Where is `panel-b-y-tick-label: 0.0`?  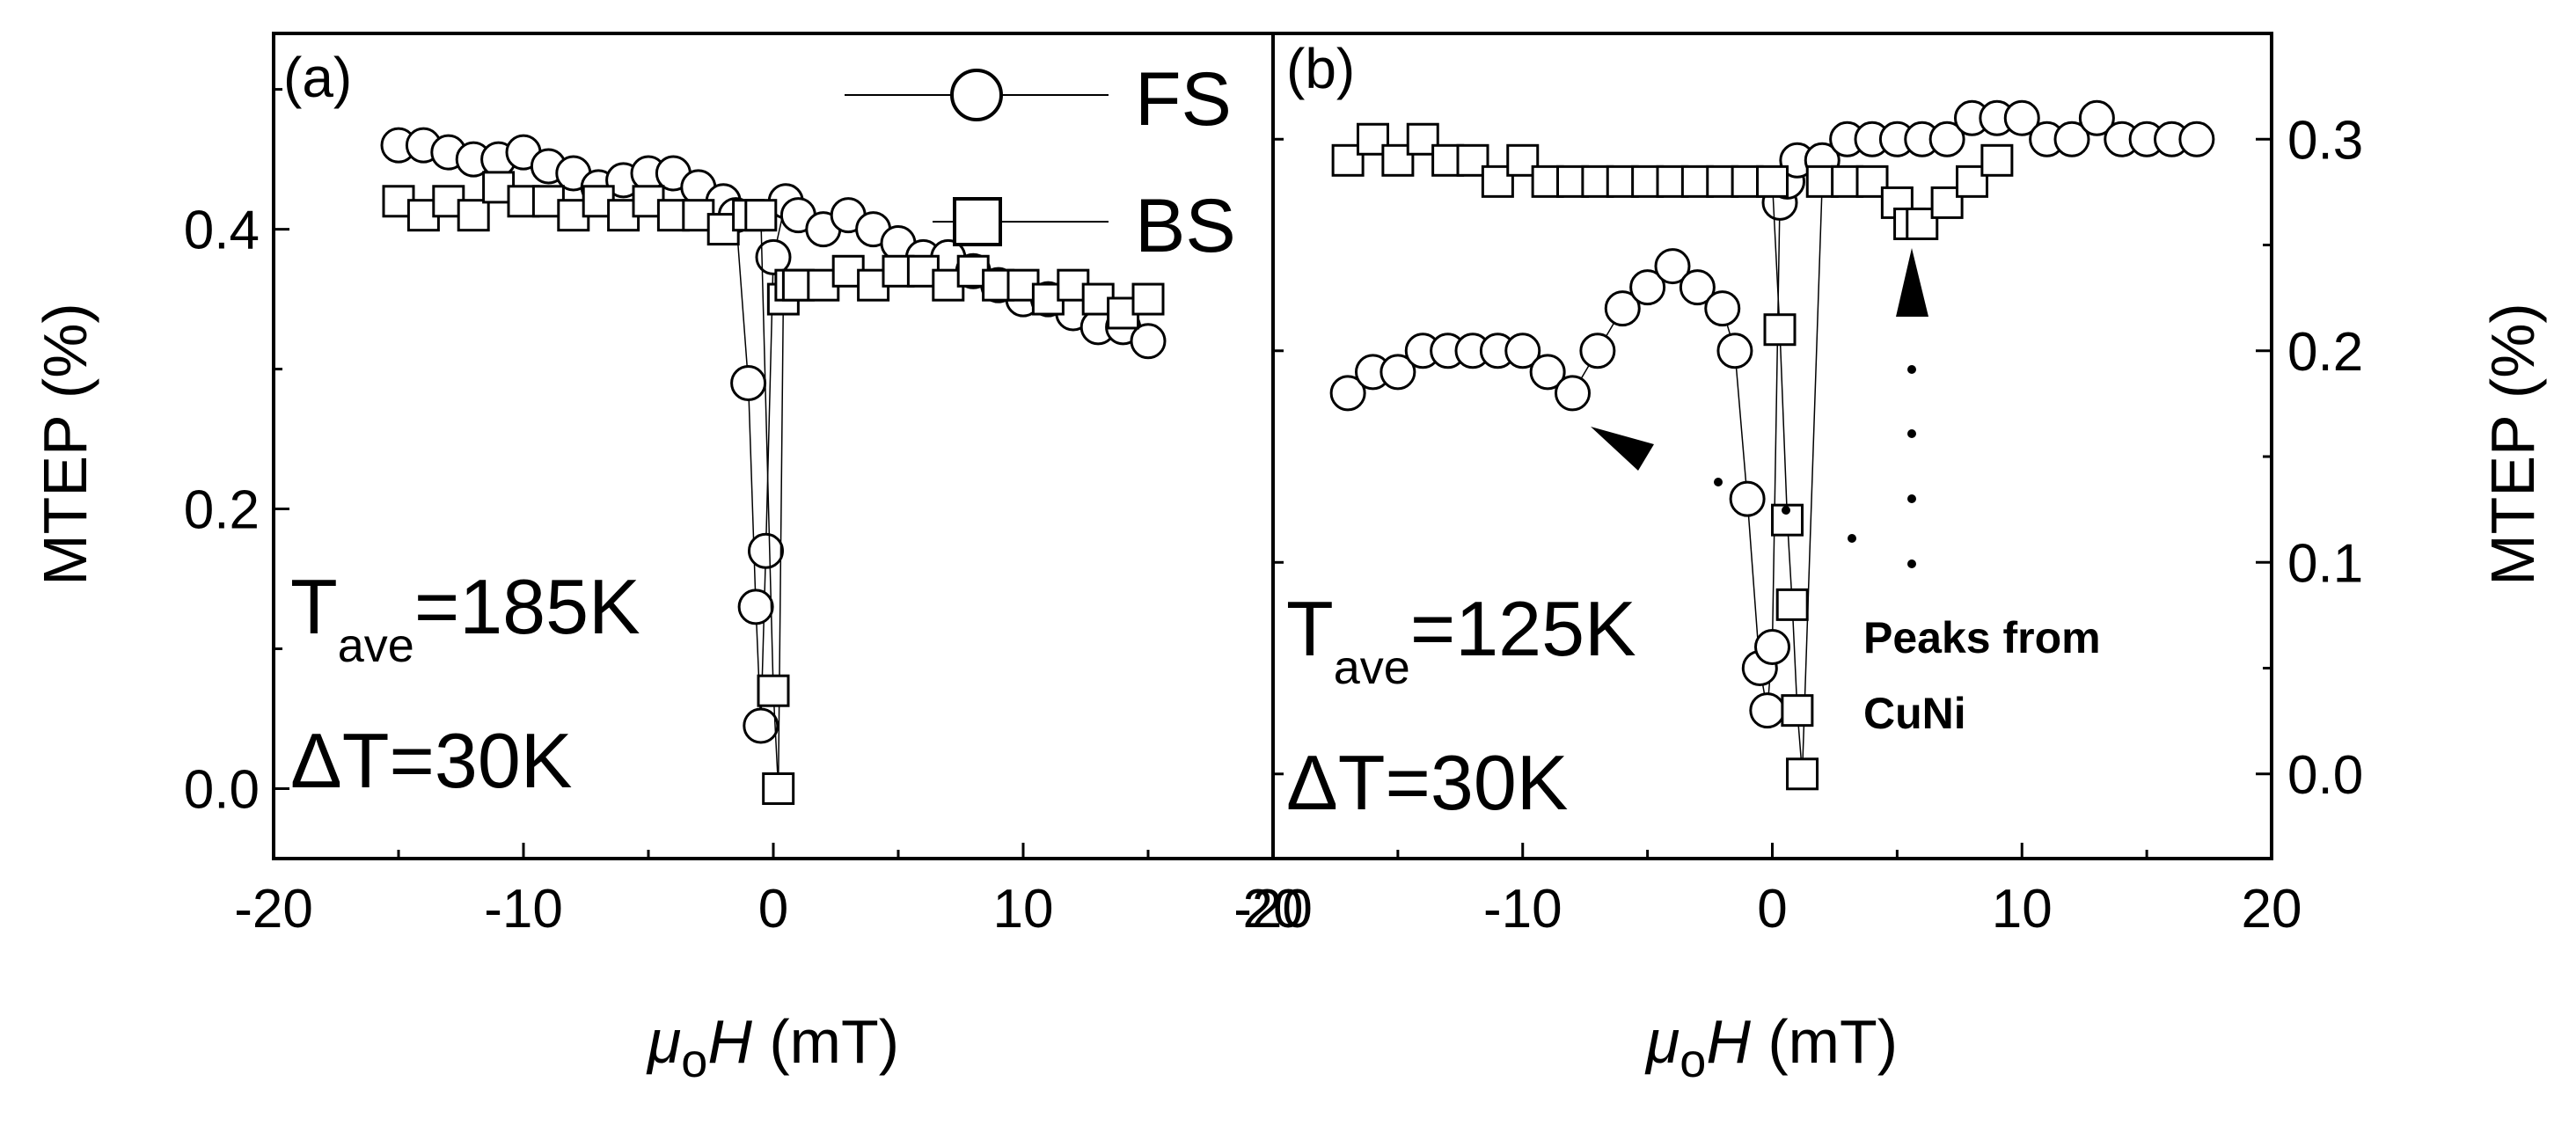
panel-b-y-tick-label: 0.0 is located at coordinates (2325, 775).